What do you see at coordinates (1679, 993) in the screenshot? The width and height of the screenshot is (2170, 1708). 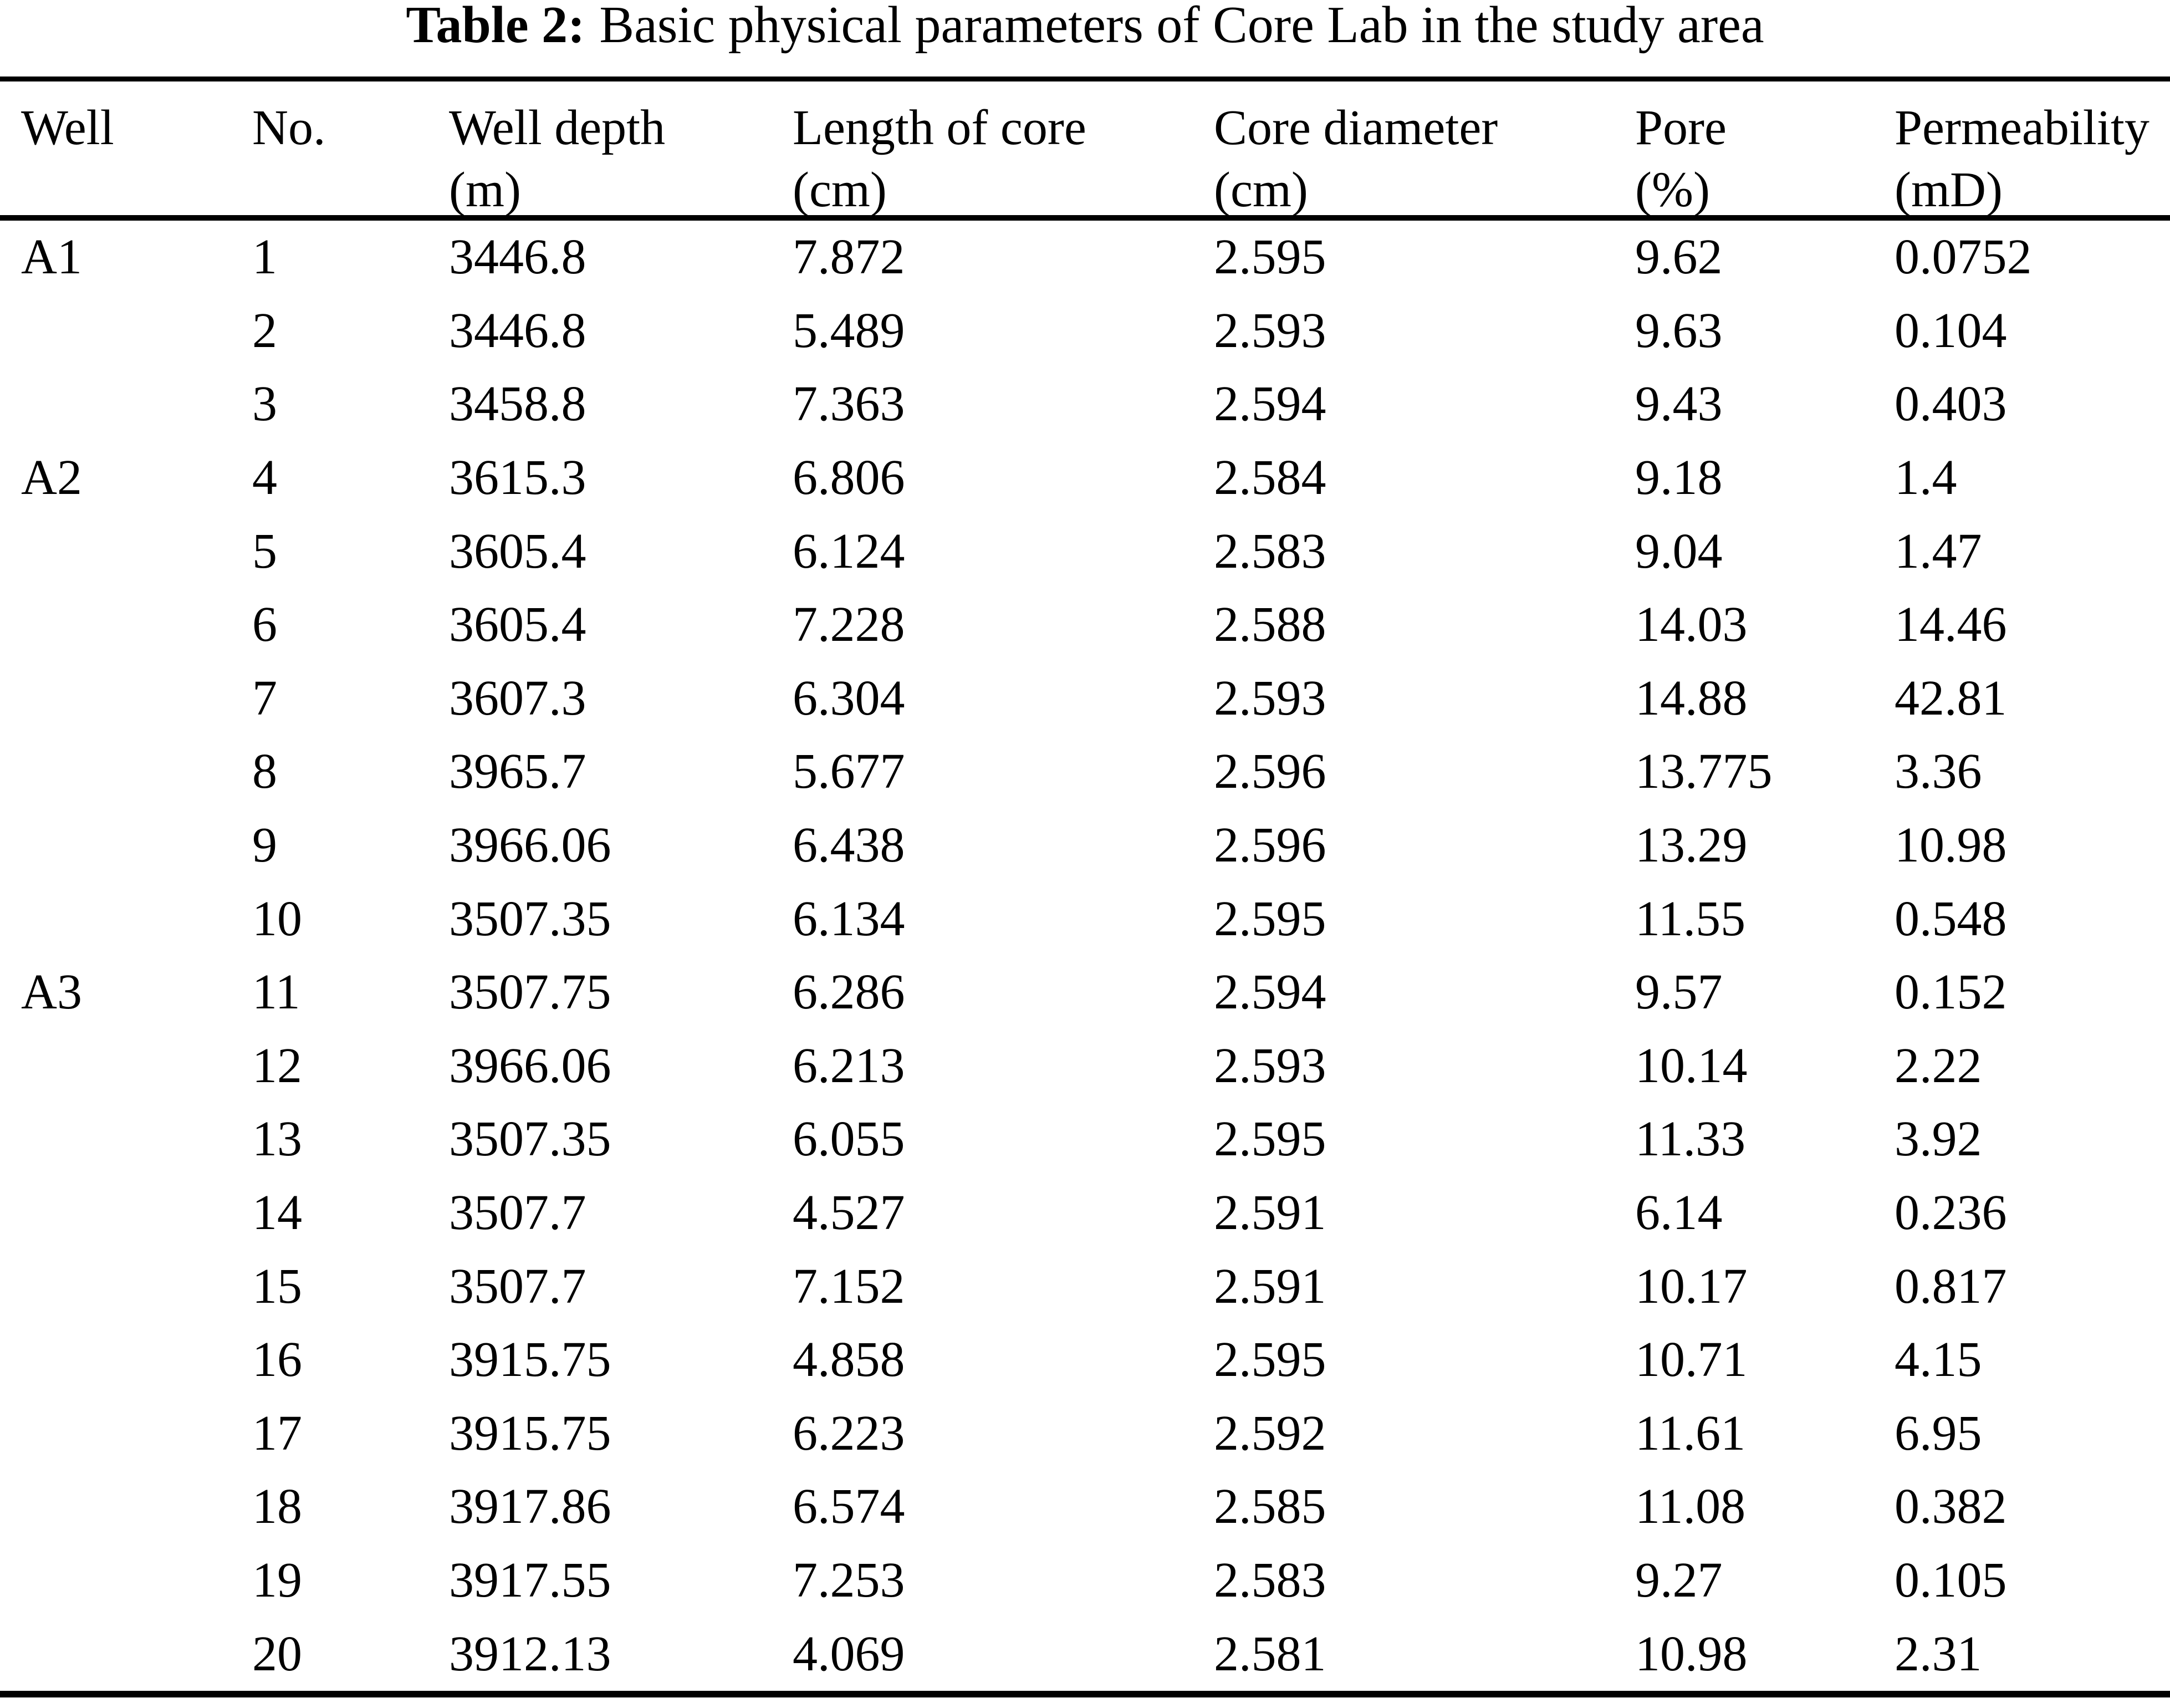 I see `table-cell: 9.57` at bounding box center [1679, 993].